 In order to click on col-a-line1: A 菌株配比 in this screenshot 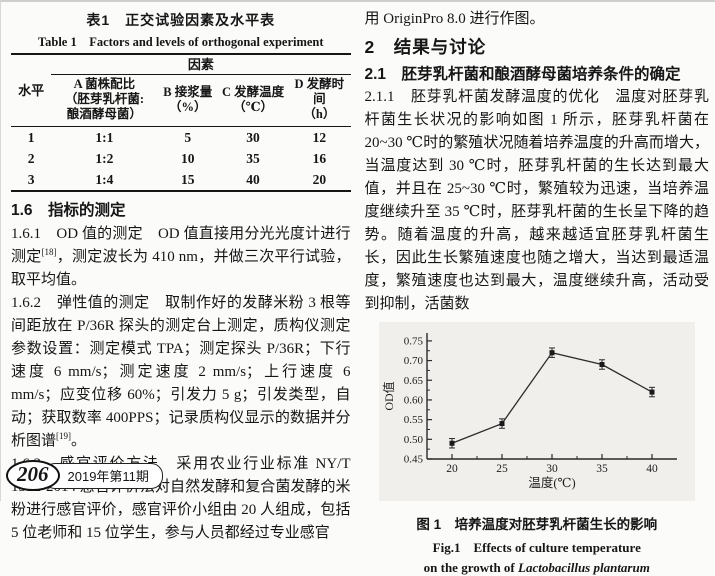, I will do `click(104, 84)`.